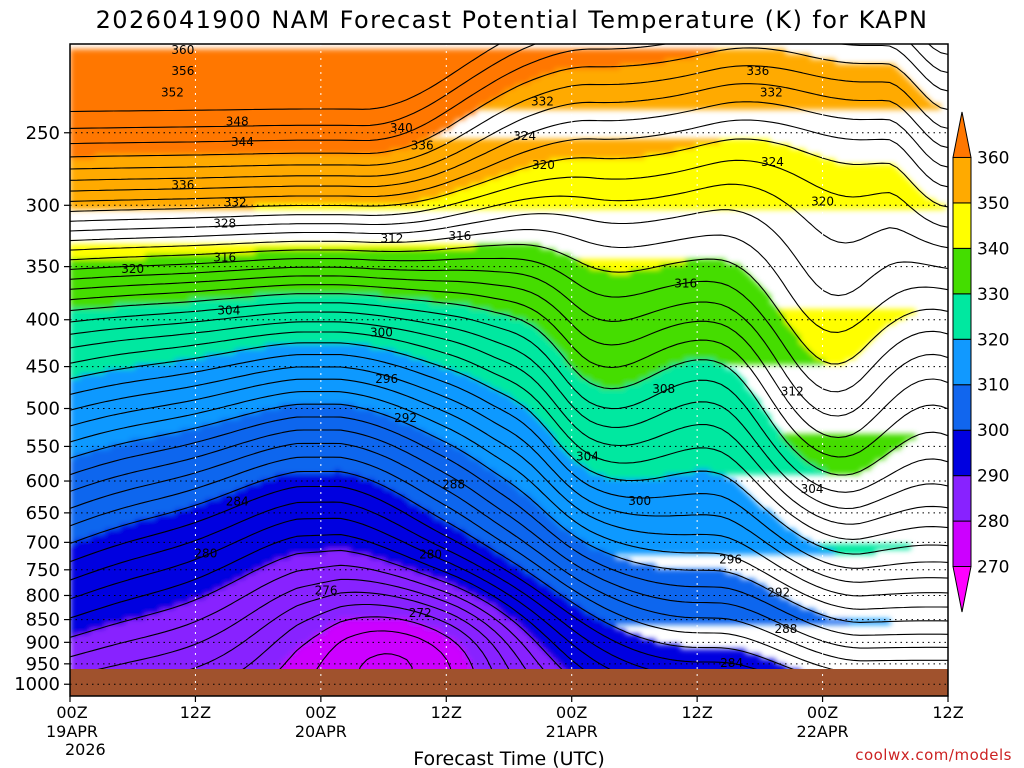 The image size is (1024, 768). What do you see at coordinates (587, 456) in the screenshot?
I see `contour-label: 304` at bounding box center [587, 456].